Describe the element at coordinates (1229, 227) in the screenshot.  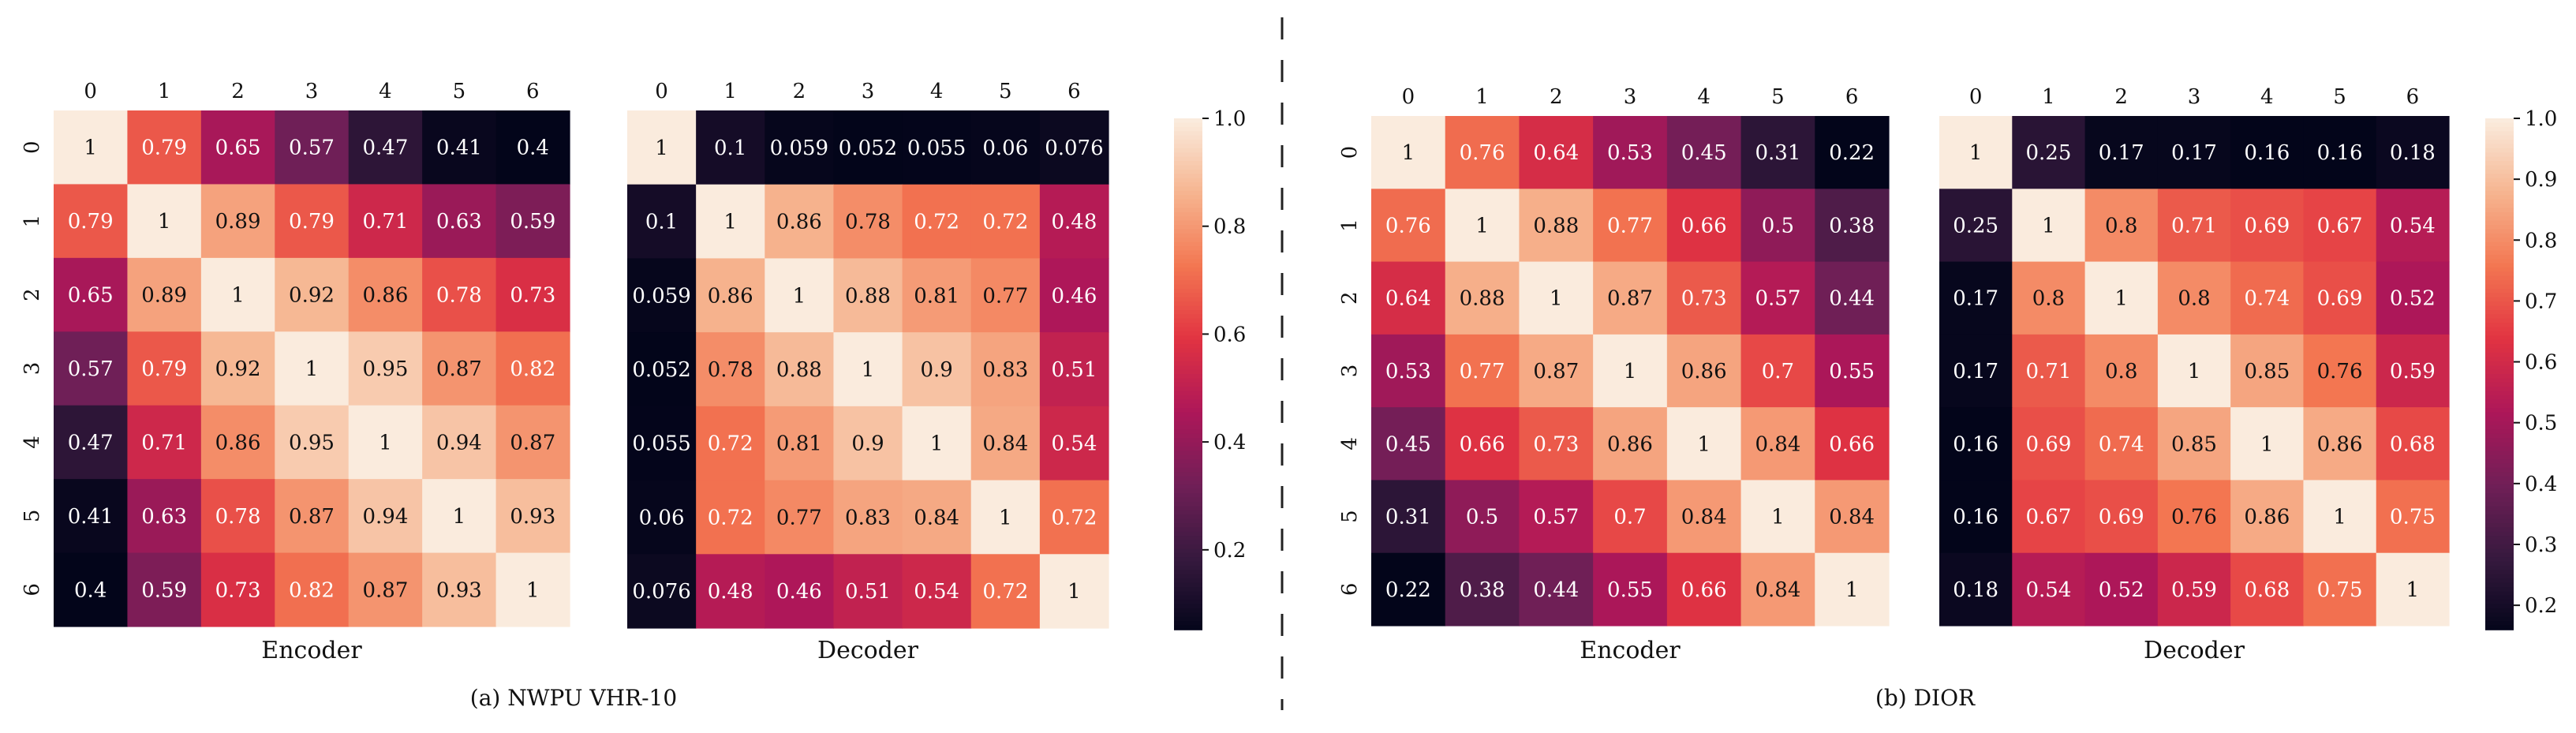
I see `colorbar-tick-label: 0.8` at that location.